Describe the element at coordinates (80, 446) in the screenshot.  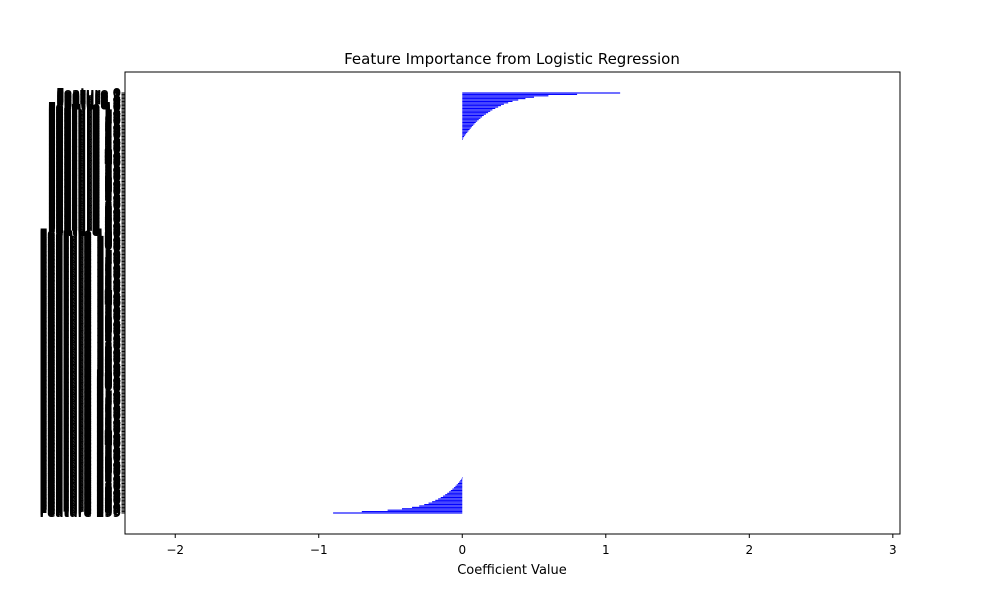
I see `y-tick-label: Feature 251` at that location.